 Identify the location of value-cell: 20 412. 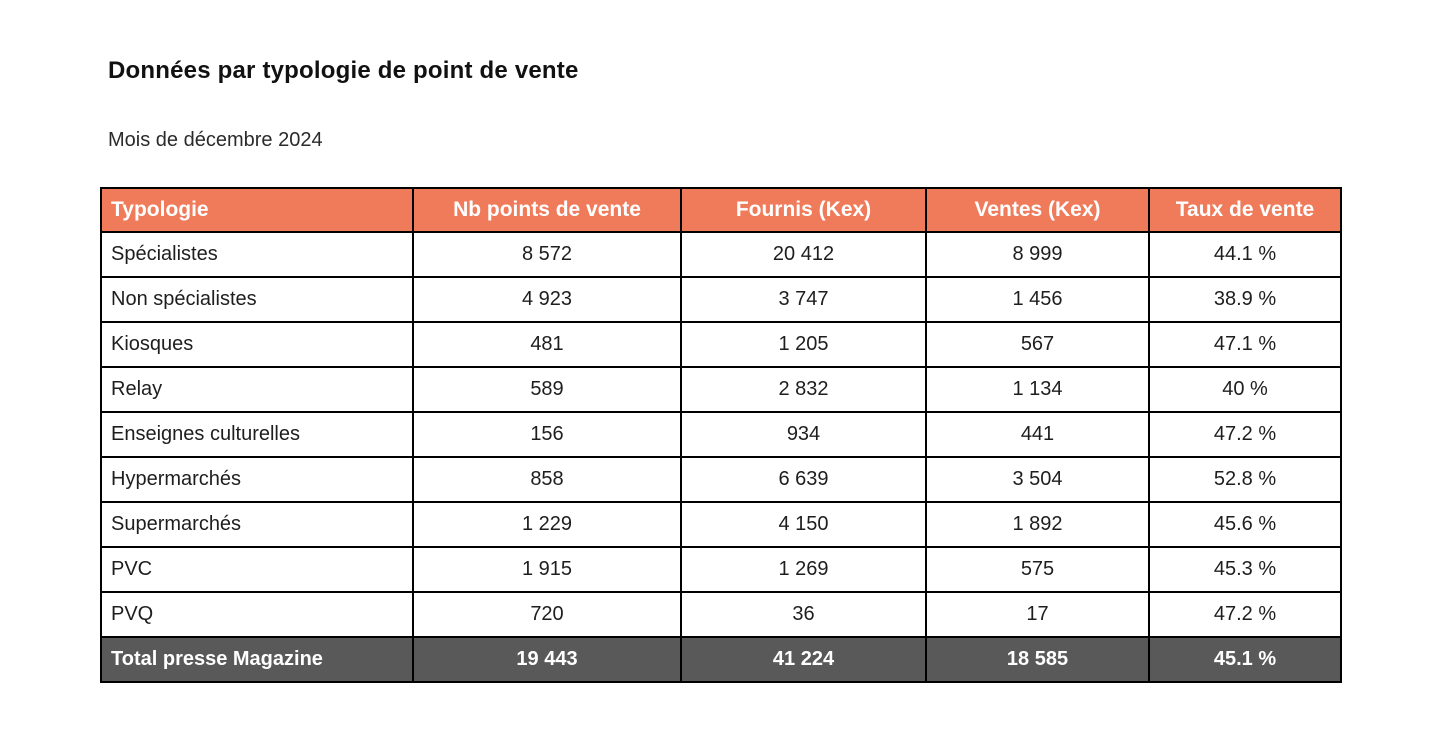
(803, 255).